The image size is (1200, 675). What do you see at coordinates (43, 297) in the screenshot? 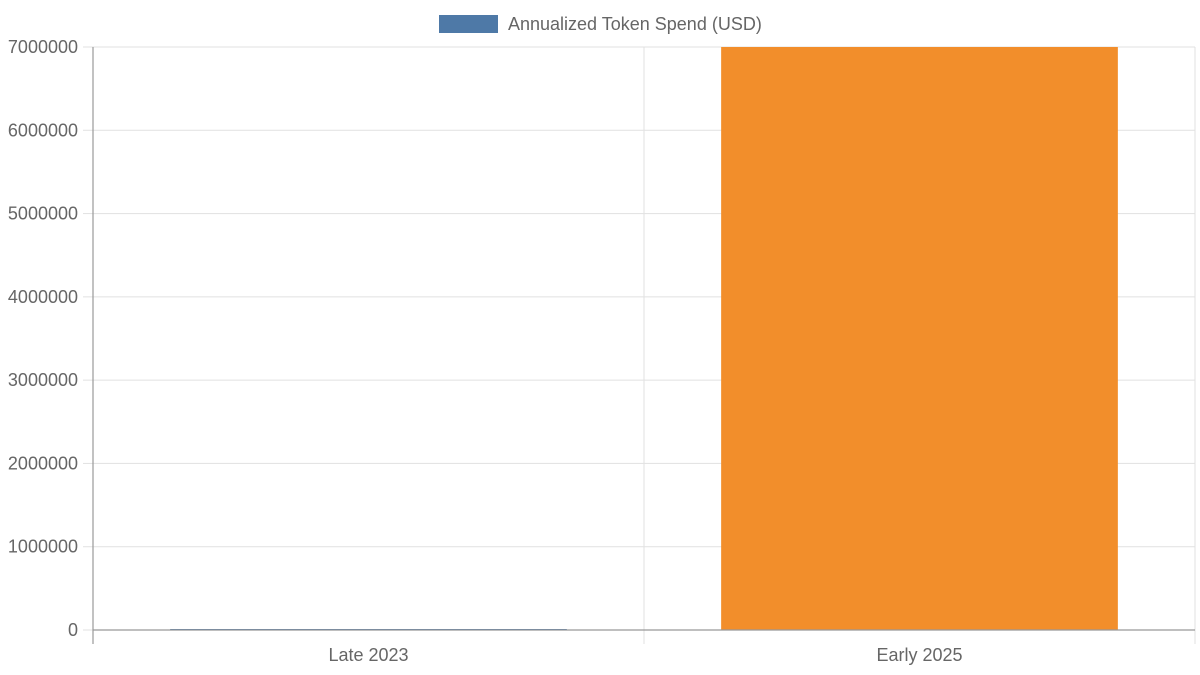
I see `y-tick-label: 4000000` at bounding box center [43, 297].